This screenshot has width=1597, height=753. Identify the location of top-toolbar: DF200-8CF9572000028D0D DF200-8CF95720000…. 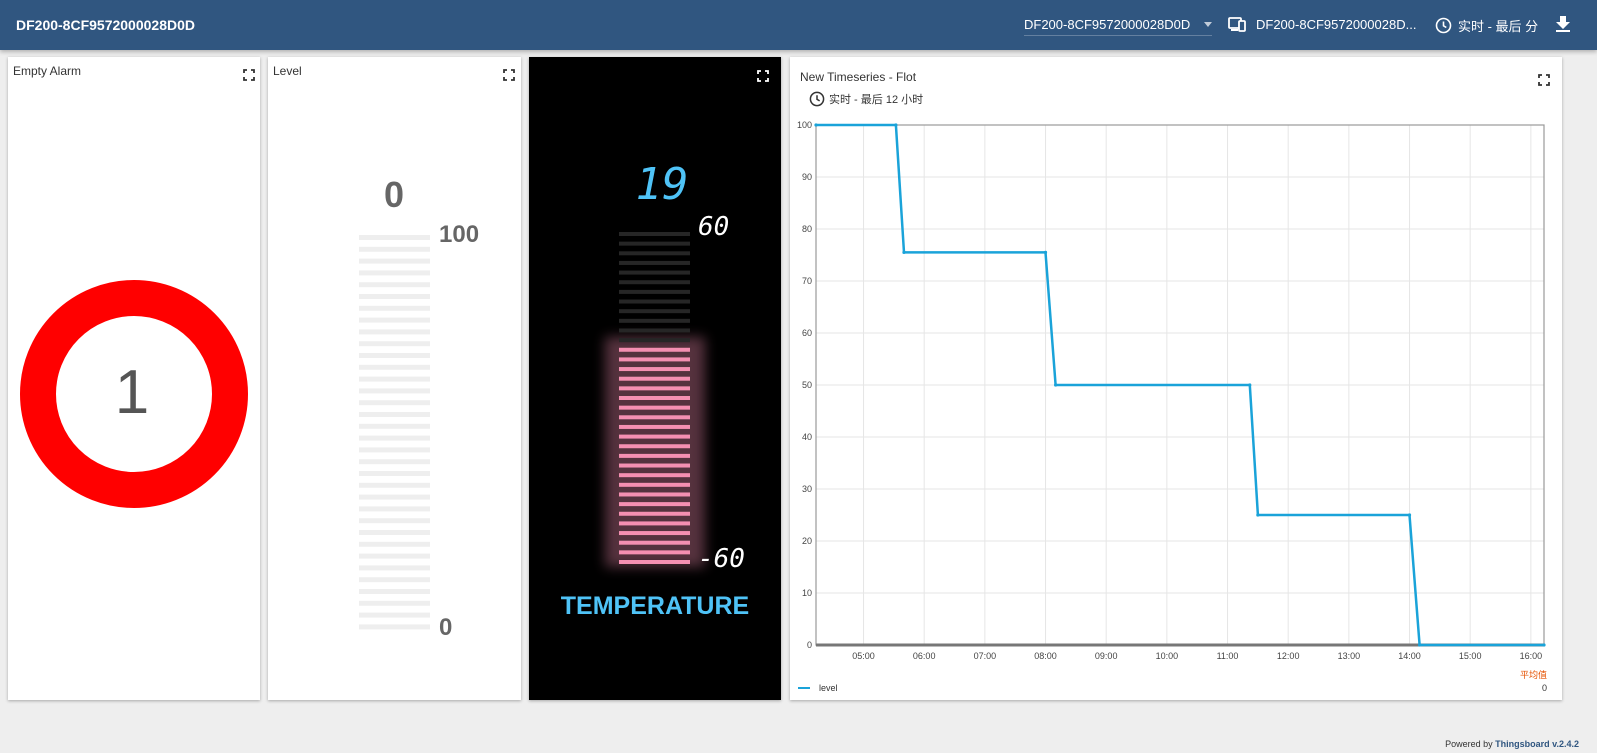
(798, 25).